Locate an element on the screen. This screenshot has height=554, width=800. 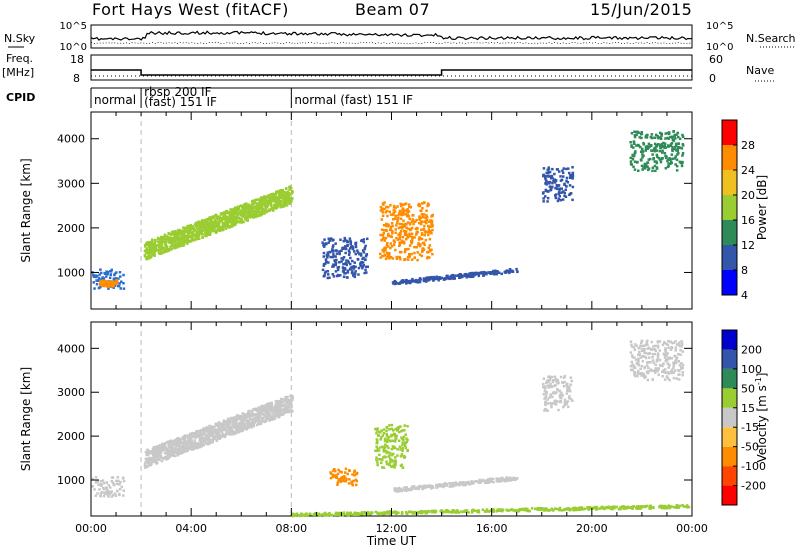
data-cluster is located at coordinates (455, 276).